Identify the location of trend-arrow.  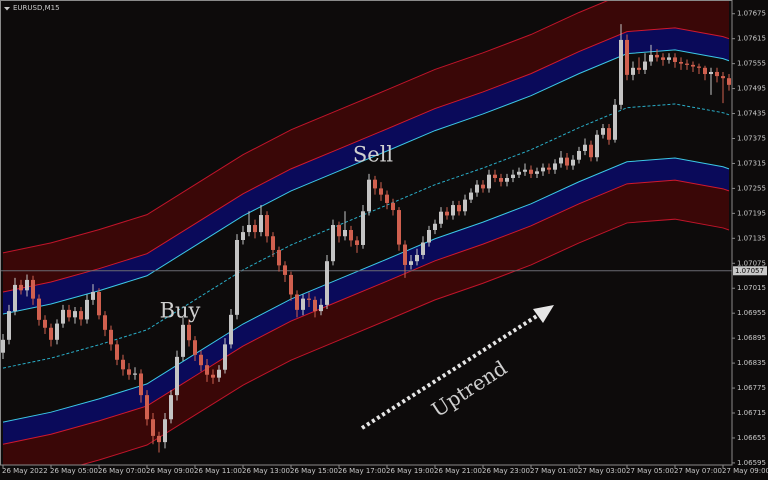
(451, 371).